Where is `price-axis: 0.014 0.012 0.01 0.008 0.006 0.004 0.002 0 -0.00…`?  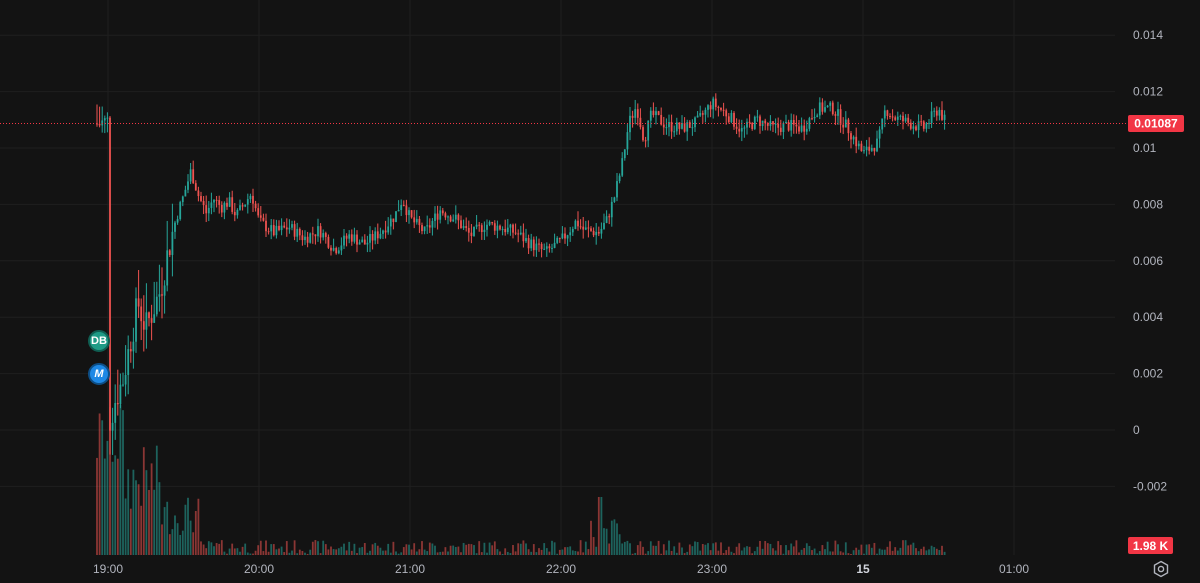 price-axis: 0.014 0.012 0.01 0.008 0.006 0.004 0.002 0 -0.00… is located at coordinates (1150, 260).